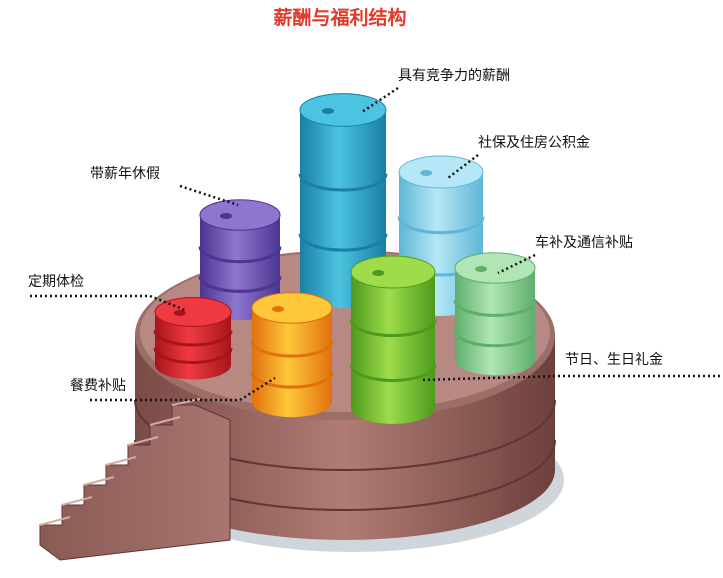  What do you see at coordinates (614, 360) in the screenshot?
I see `label: 节日、生日礼金` at bounding box center [614, 360].